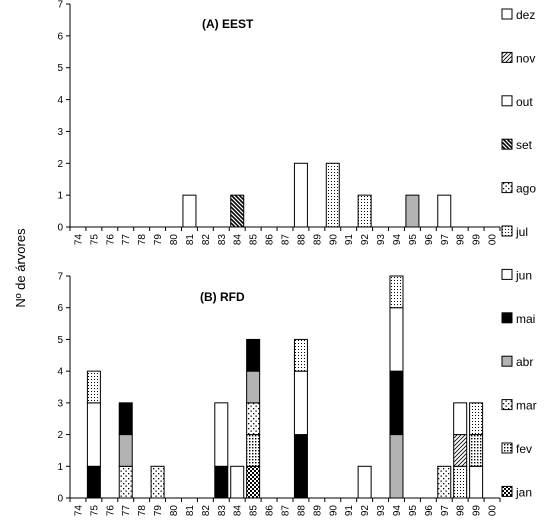  Describe the element at coordinates (444, 211) in the screenshot. I see `bar-segment-97-jun` at that location.